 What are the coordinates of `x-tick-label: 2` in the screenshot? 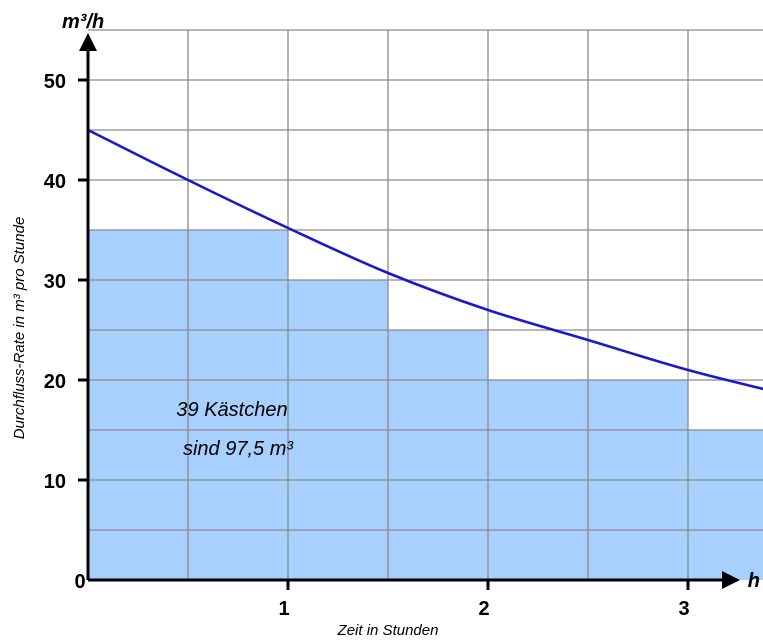 It's located at (483, 609).